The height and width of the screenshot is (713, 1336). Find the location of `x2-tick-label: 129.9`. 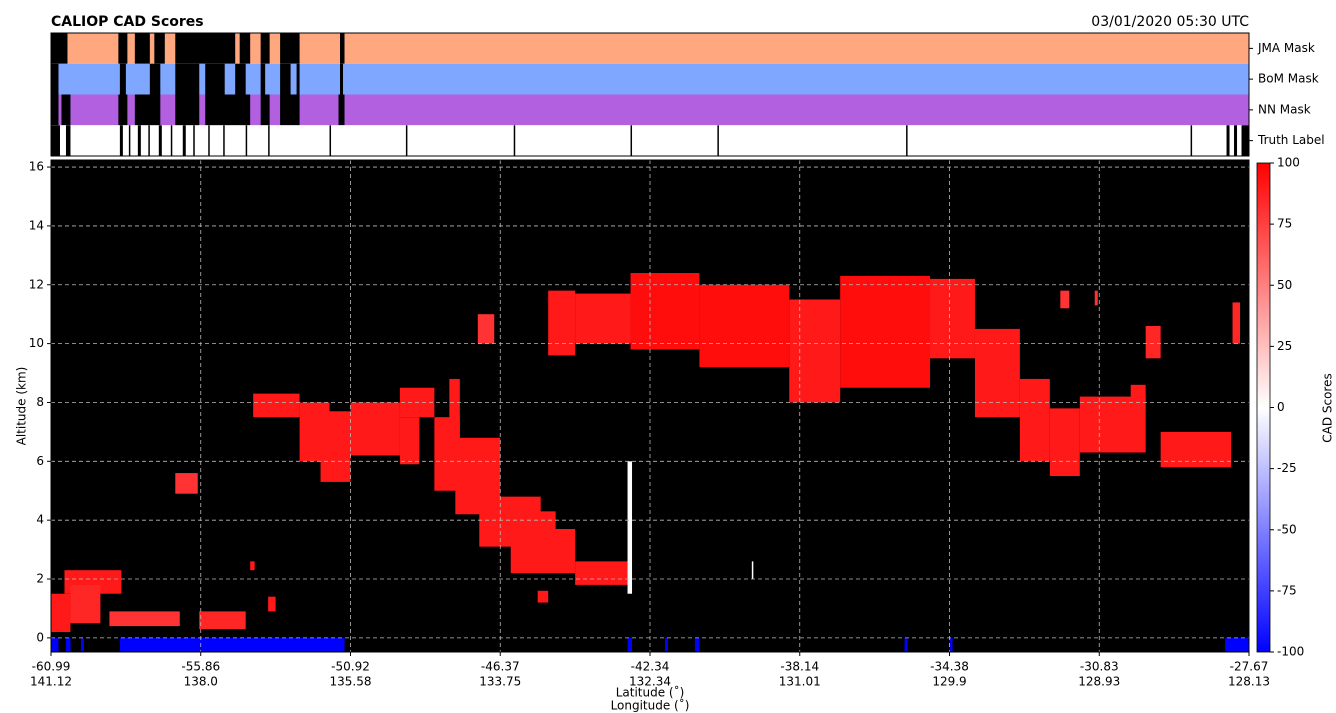

x2-tick-label: 129.9 is located at coordinates (949, 682).